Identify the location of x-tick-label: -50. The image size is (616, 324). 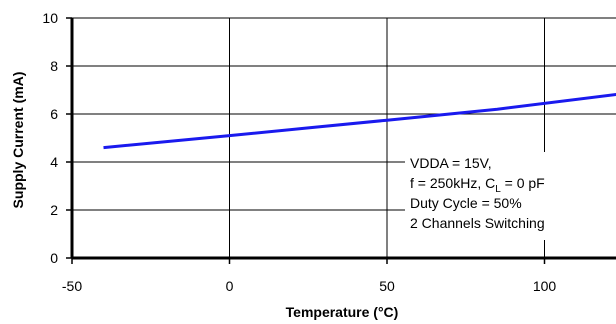
(72, 286).